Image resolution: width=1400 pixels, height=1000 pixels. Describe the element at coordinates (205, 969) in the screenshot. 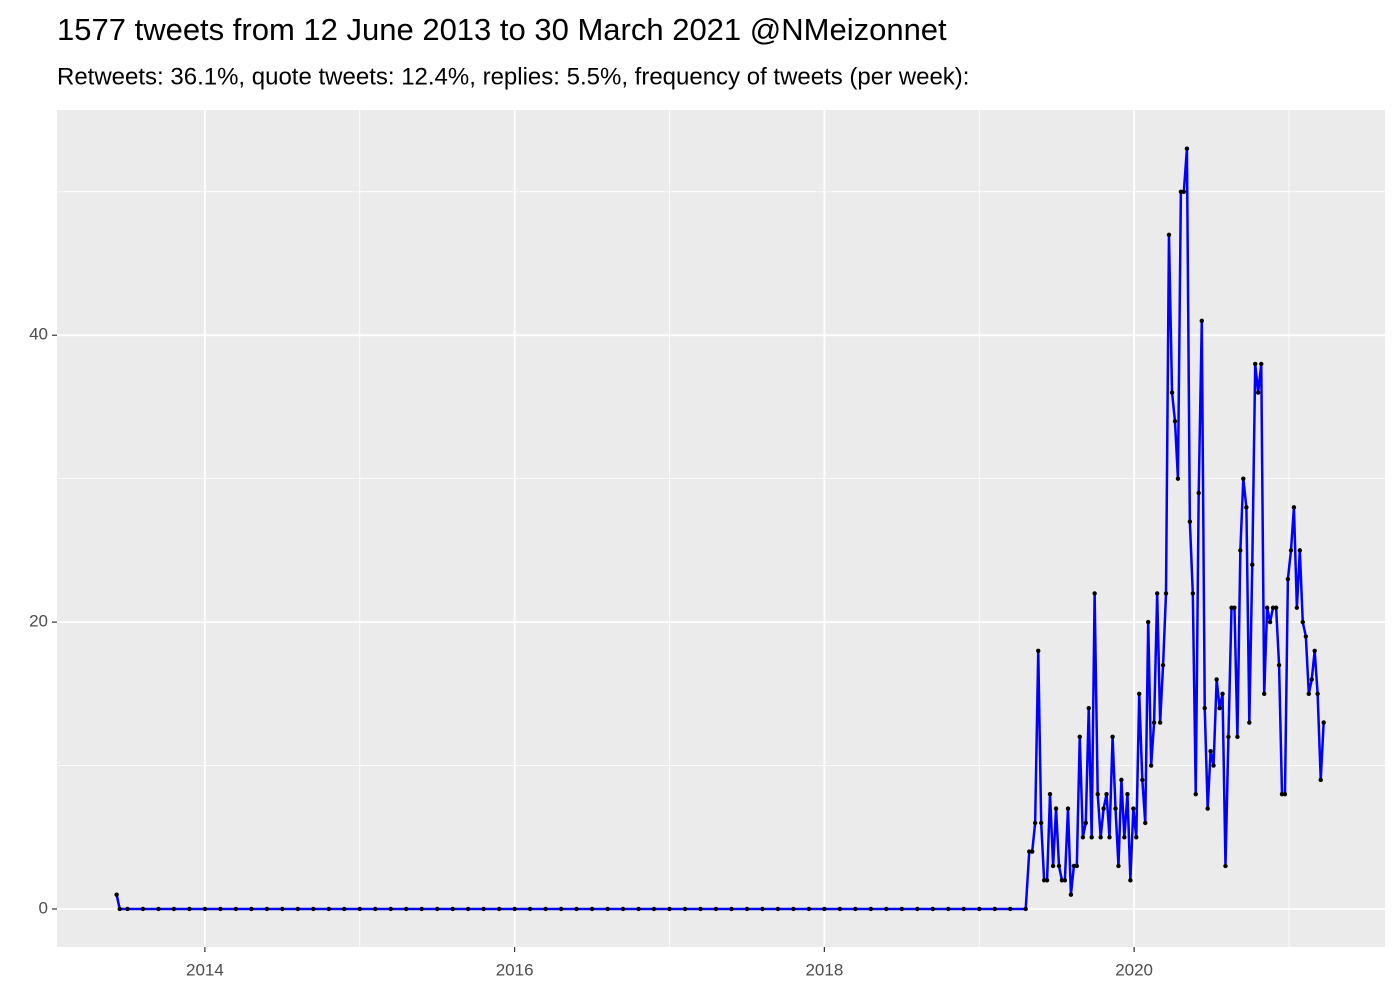

I see `x-tick-label: 2014` at that location.